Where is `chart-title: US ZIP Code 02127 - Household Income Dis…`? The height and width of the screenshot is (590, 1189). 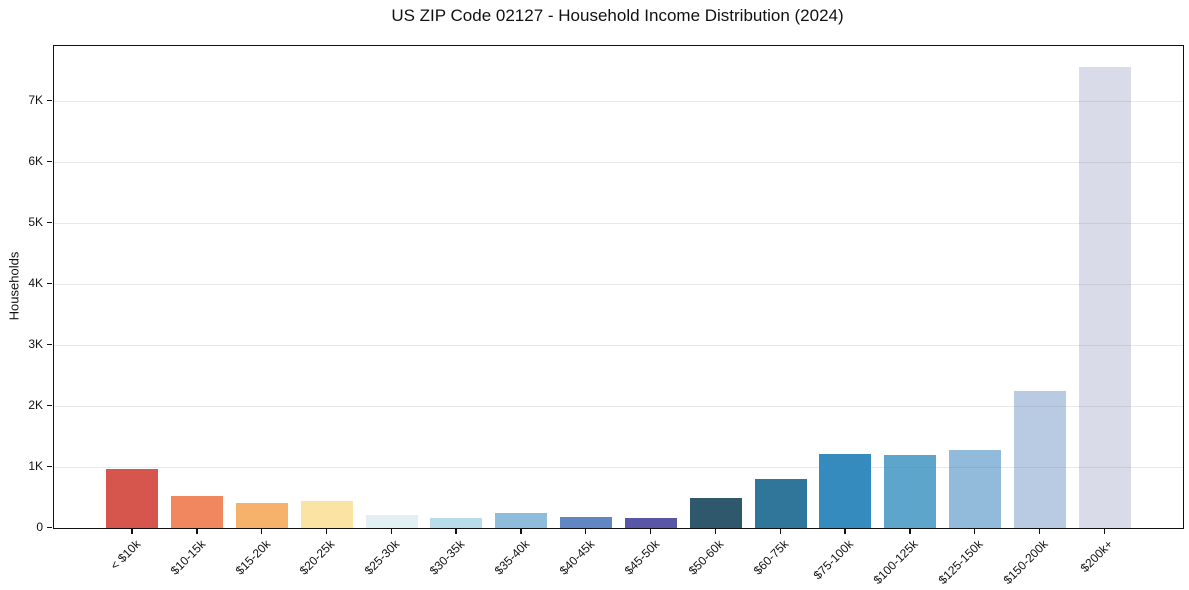 chart-title: US ZIP Code 02127 - Household Income Dis… is located at coordinates (617, 15).